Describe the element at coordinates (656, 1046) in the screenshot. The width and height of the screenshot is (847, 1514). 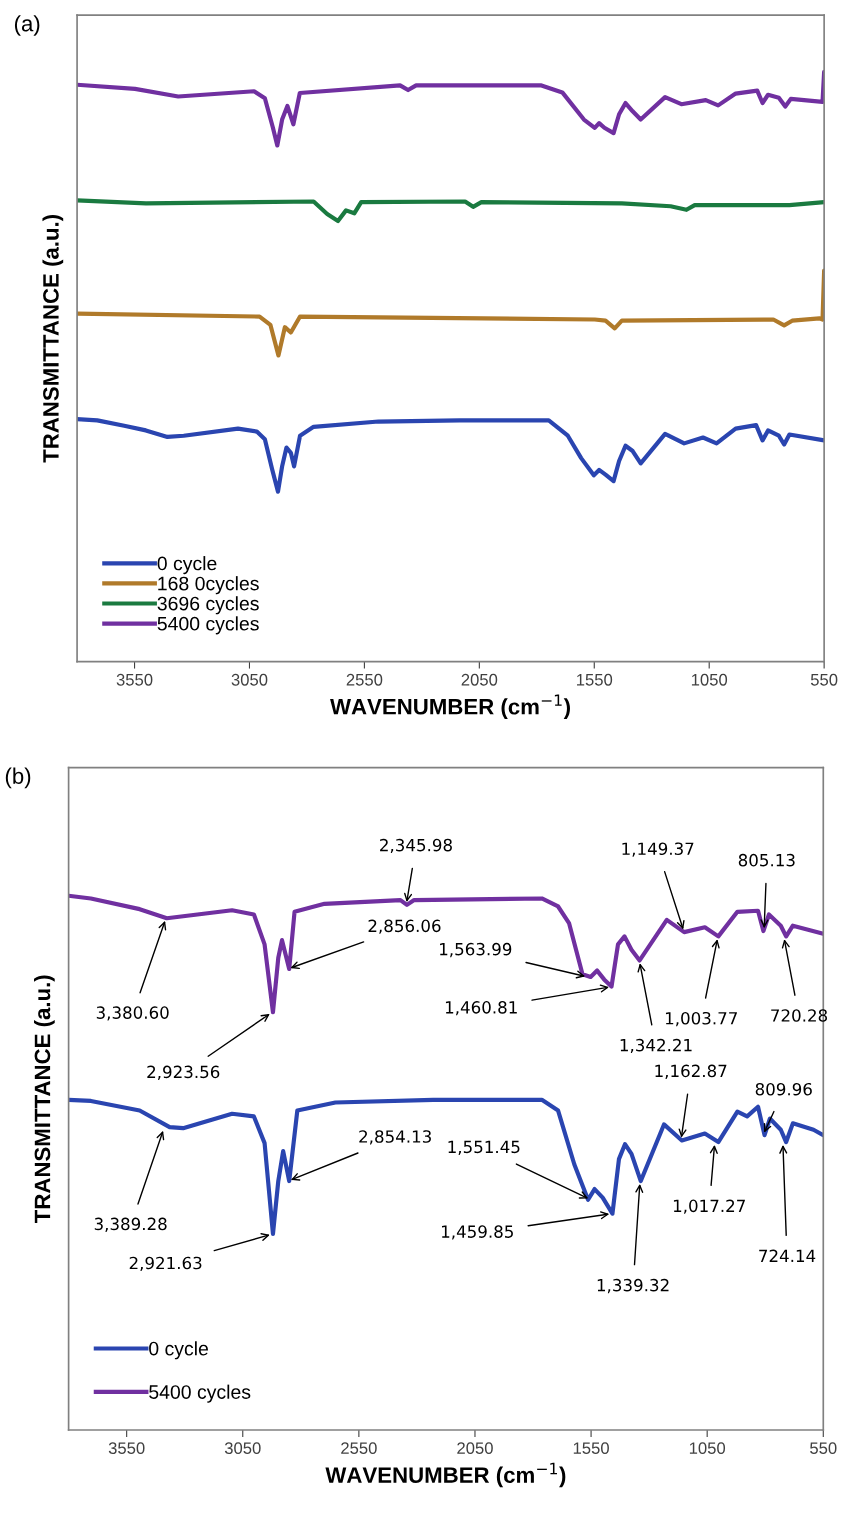
I see `annotation: 1,342.21` at that location.